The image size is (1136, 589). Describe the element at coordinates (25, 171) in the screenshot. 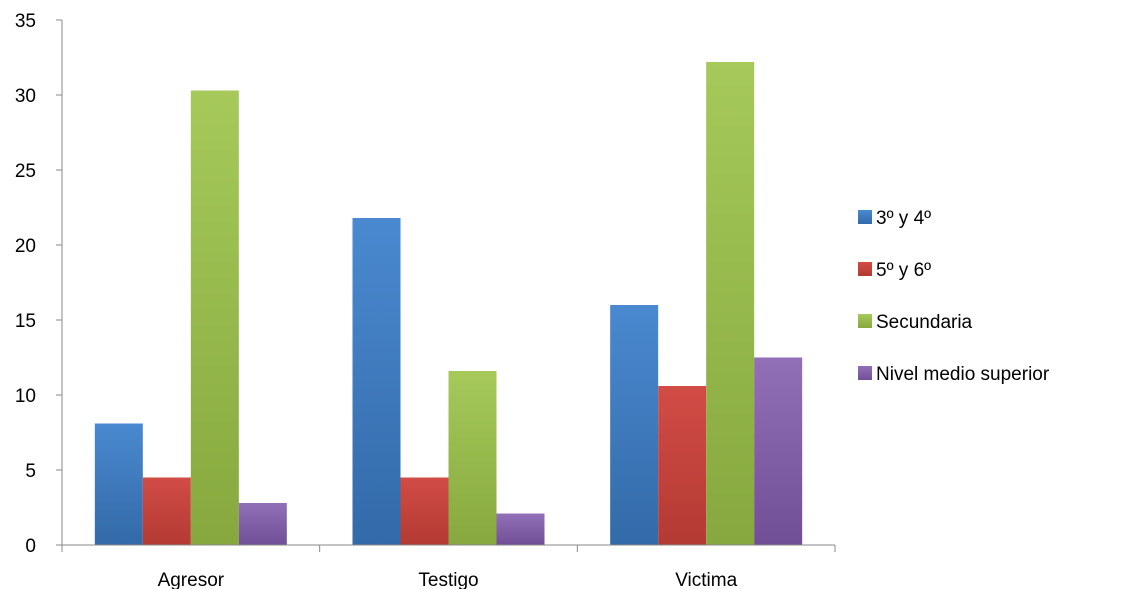

I see `y-tick-label: 25` at that location.